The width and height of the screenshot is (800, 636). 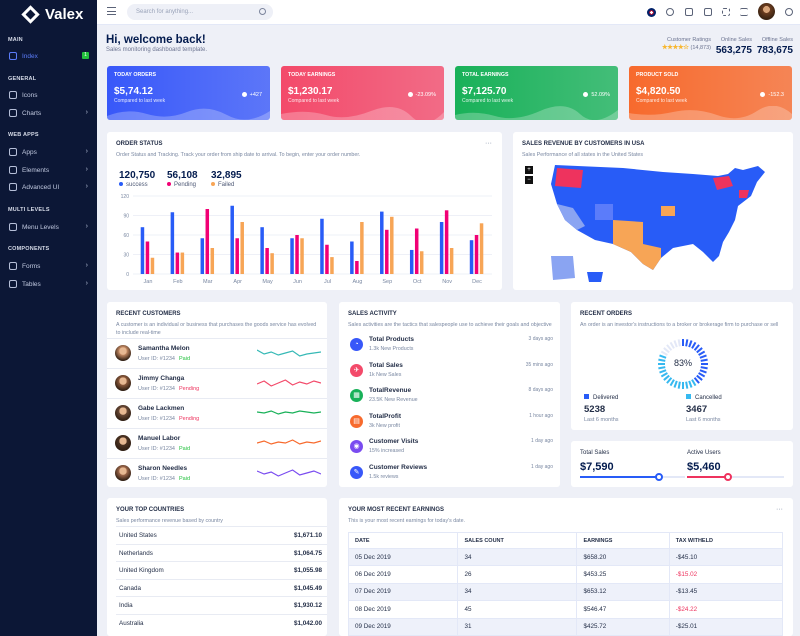 What do you see at coordinates (202, 256) in the screenshot?
I see `bar-success-mar` at bounding box center [202, 256].